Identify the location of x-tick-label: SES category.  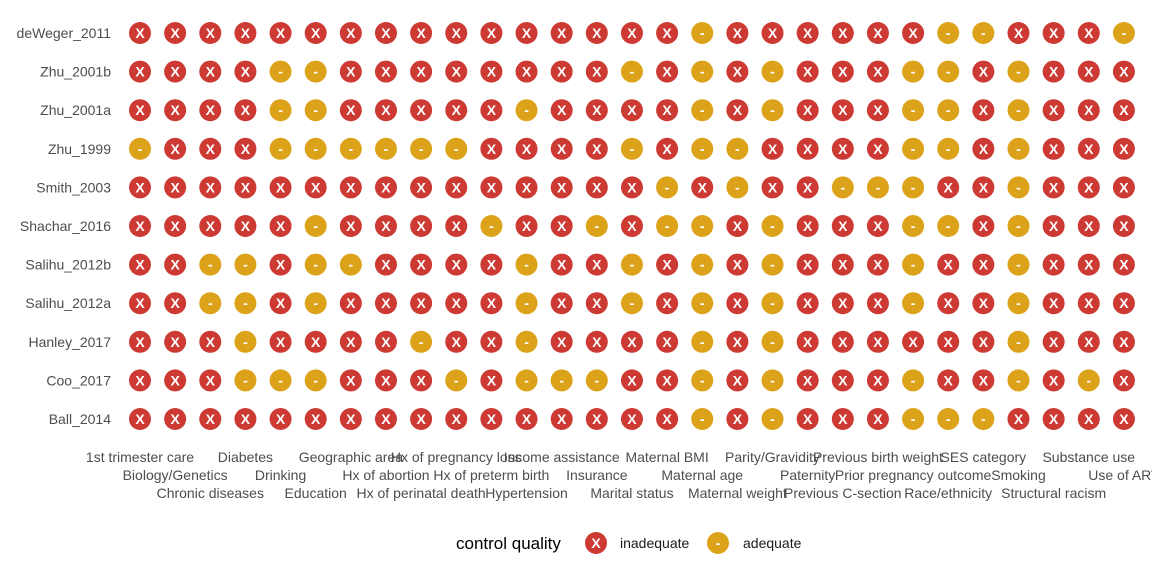
(984, 457).